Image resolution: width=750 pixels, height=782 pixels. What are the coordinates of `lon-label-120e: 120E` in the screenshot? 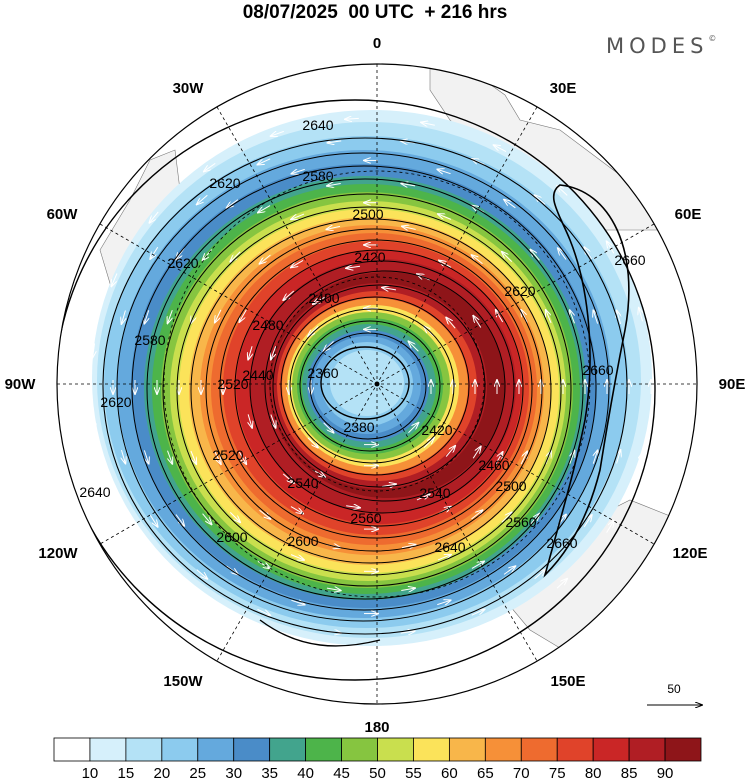 It's located at (689, 553).